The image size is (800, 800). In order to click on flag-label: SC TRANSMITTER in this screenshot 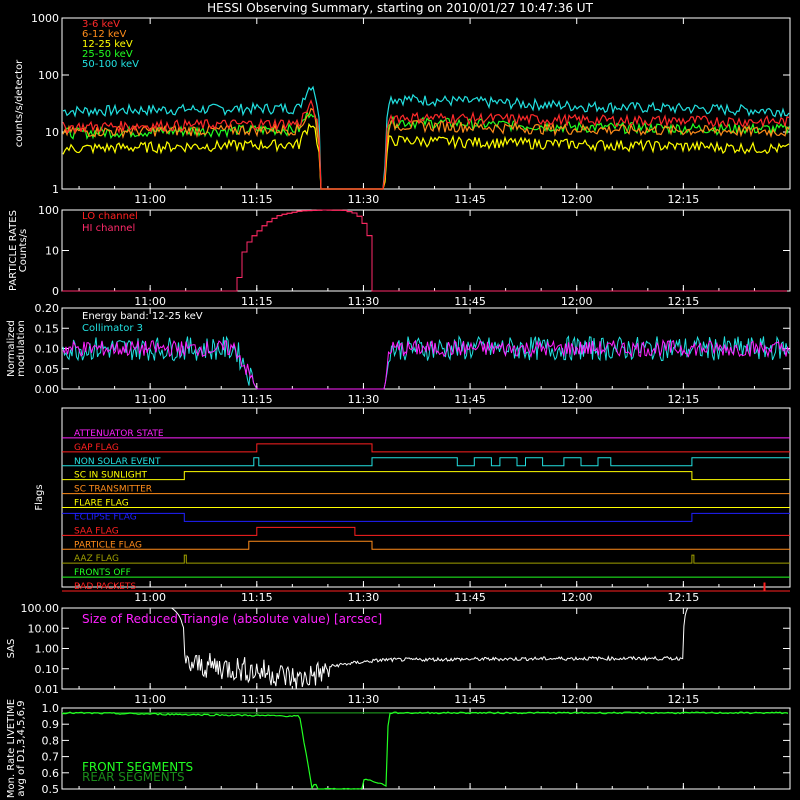, I will do `click(113, 490)`.